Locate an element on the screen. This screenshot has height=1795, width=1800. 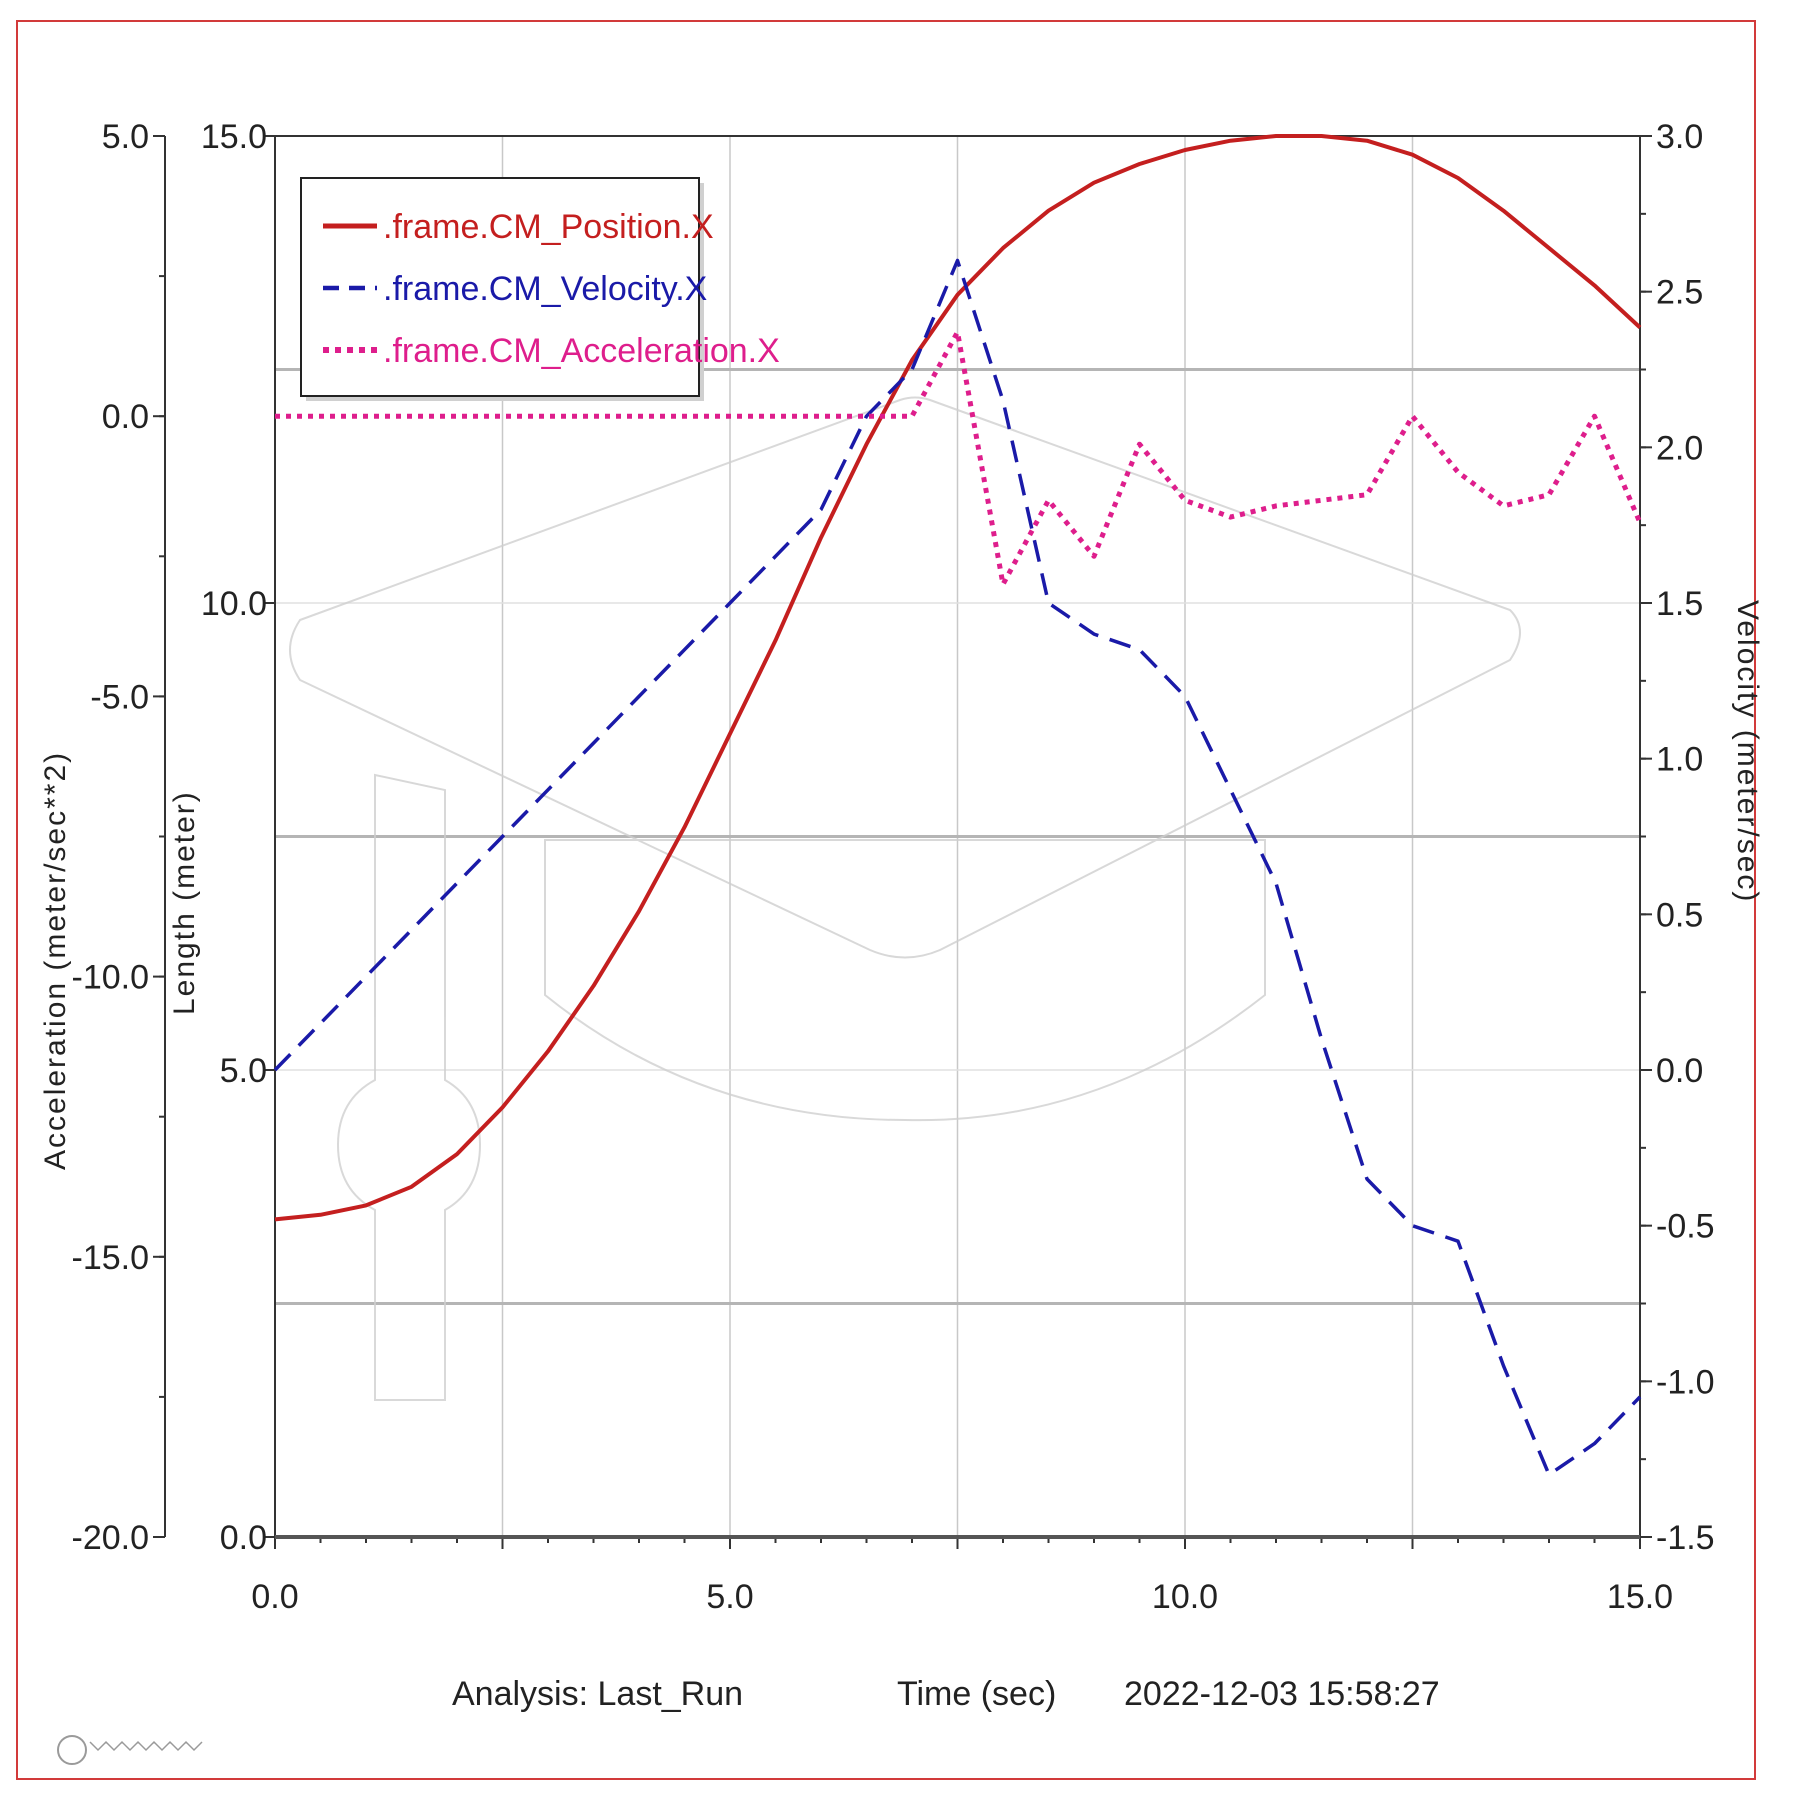
acceleration-tick-label: 5.0 is located at coordinates (125, 137).